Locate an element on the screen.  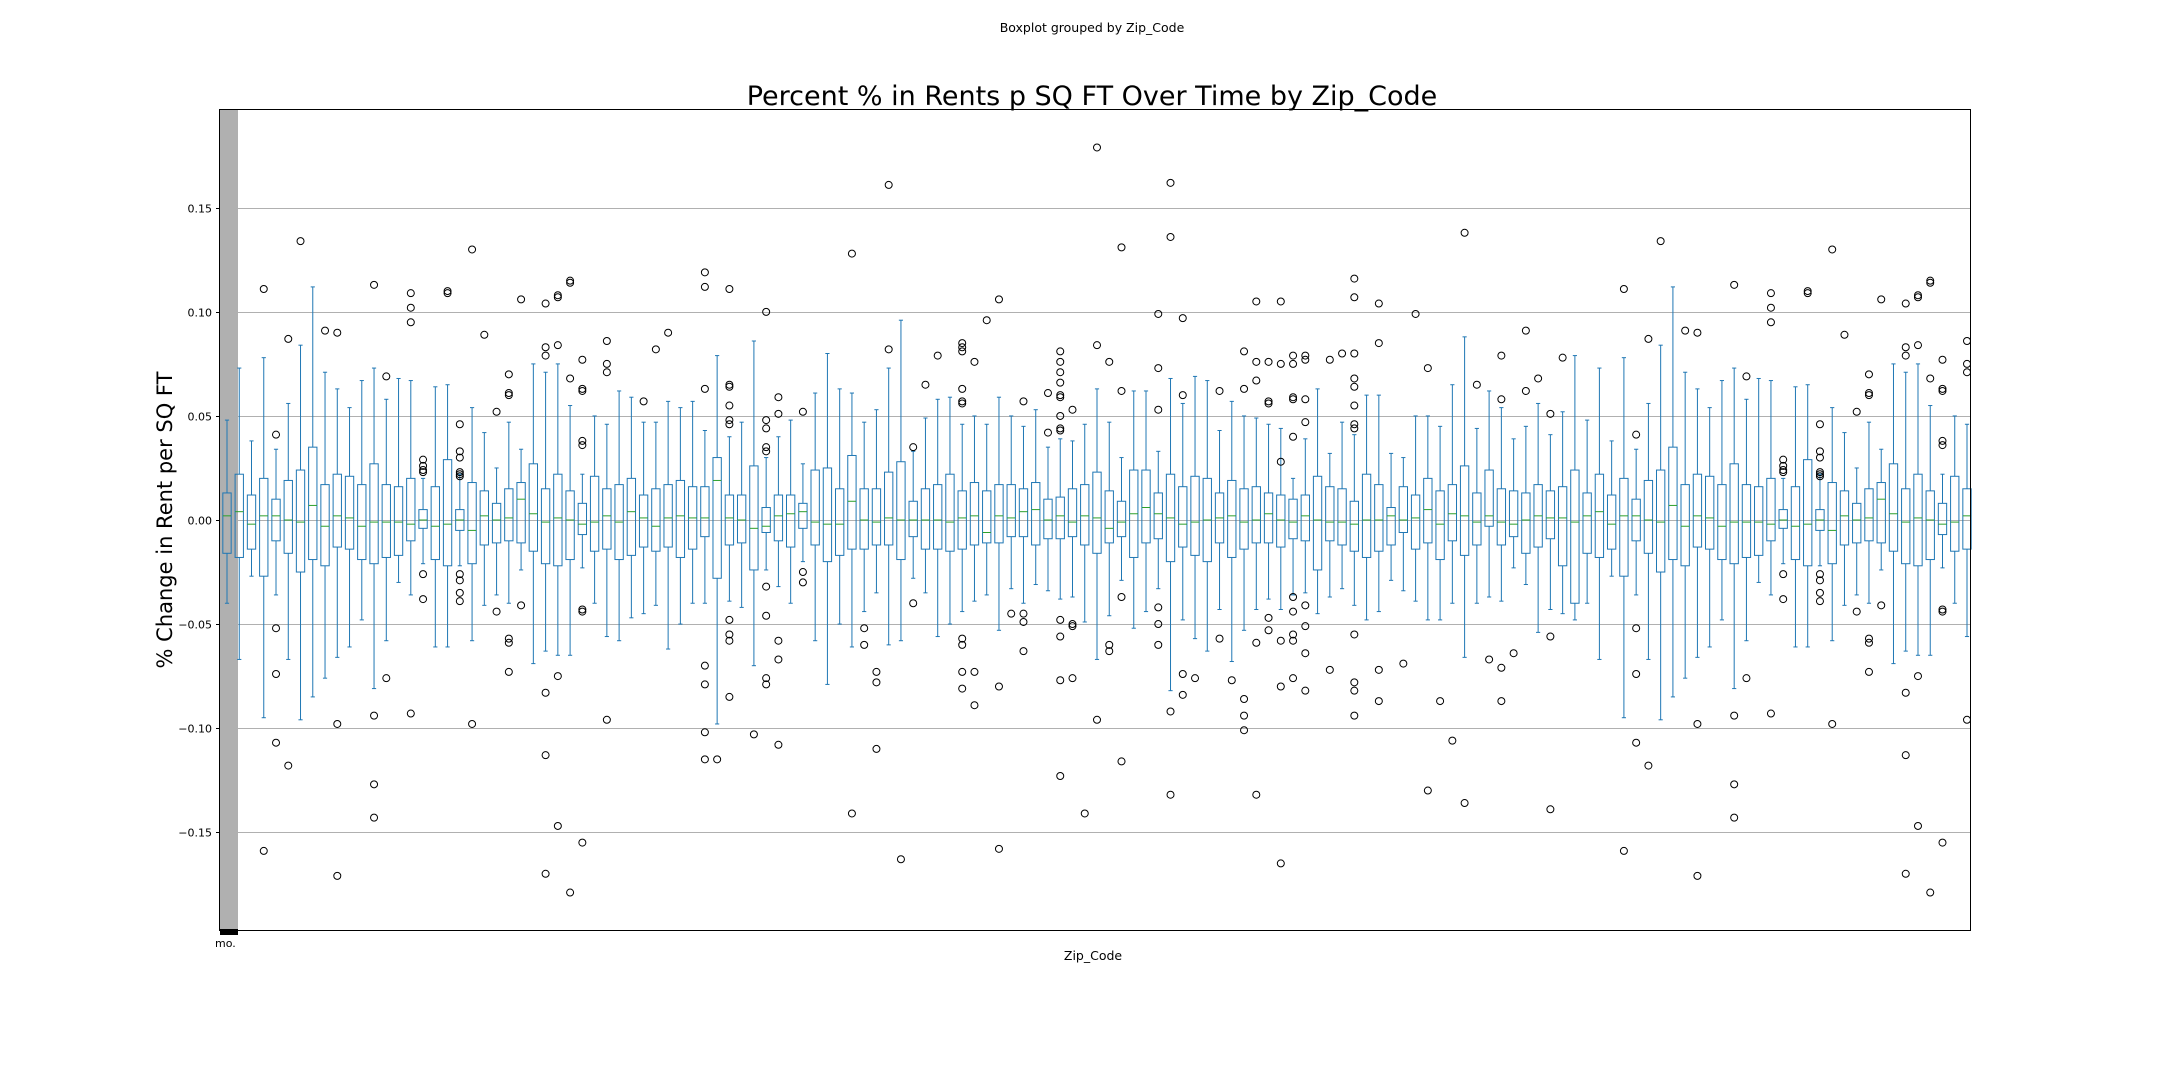
xtick-mark-cluster is located at coordinates (229, 932).